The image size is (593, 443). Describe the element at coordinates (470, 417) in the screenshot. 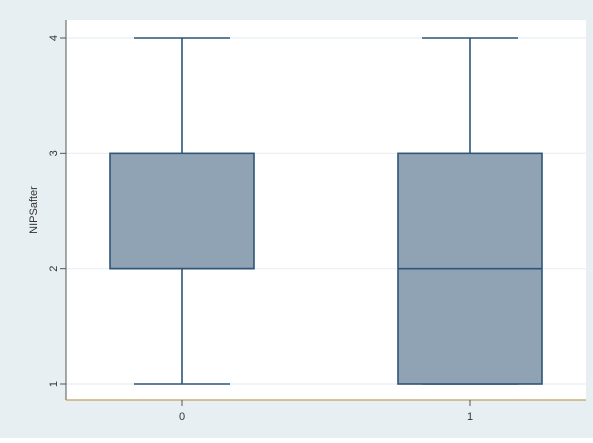

I see `xtick-label-1: 1` at that location.